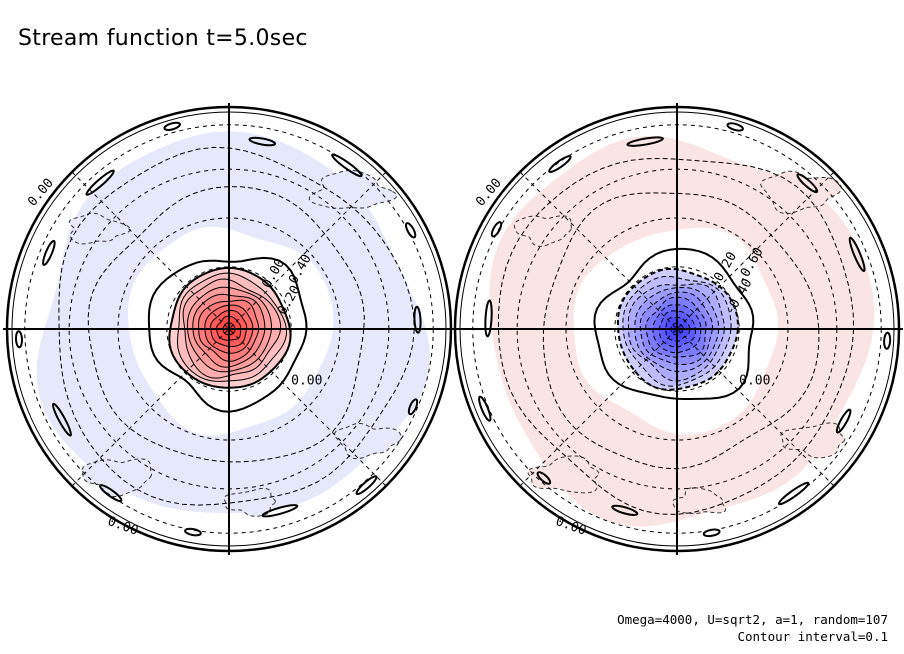  I want to click on parameters-info: Omega=4000, U=sqrt2, a=1, random=107, so click(752, 619).